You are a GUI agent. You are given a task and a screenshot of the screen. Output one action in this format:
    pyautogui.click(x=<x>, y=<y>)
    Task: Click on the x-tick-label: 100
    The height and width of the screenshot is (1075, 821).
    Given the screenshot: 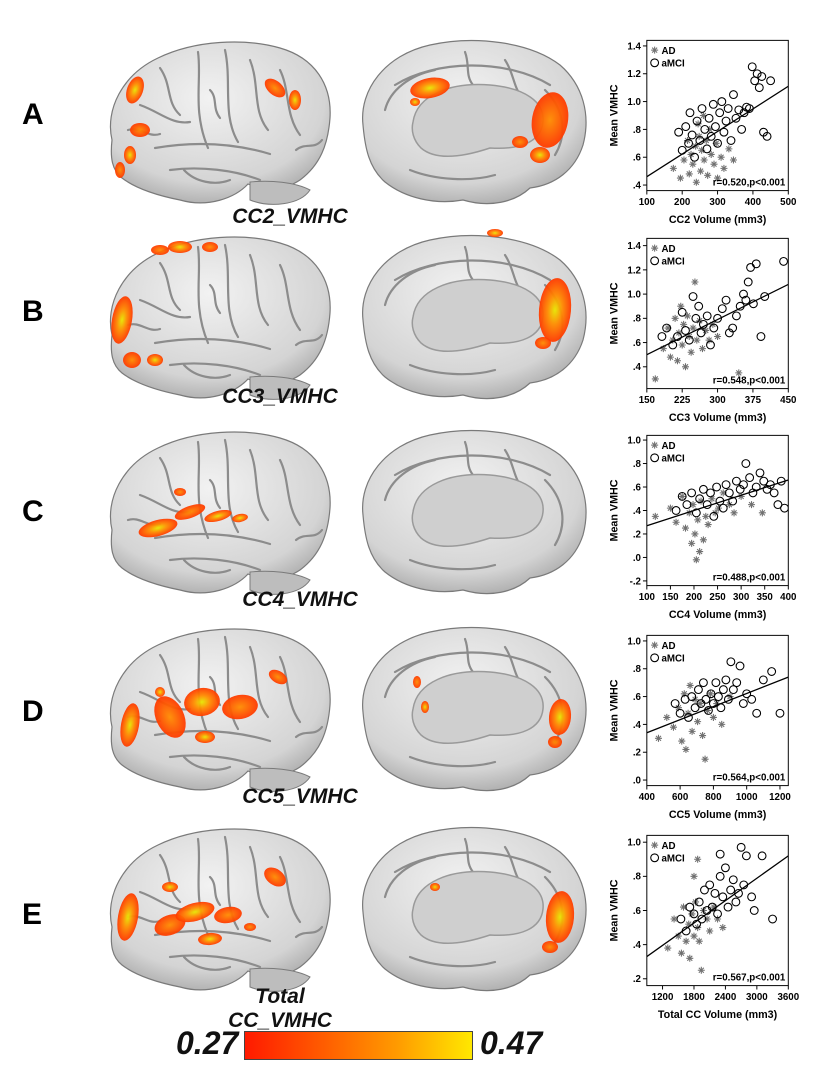 What is the action you would take?
    pyautogui.click(x=647, y=597)
    